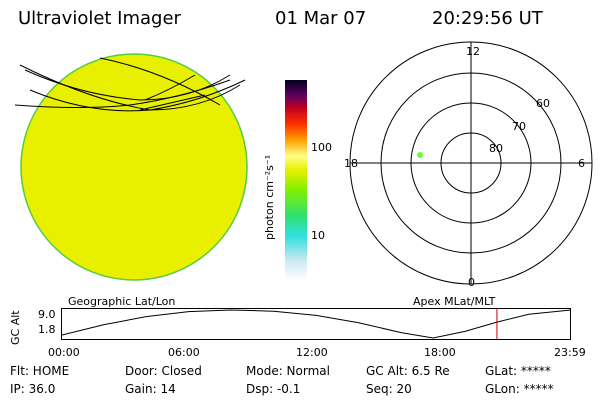  I want to click on yaxis-label: GC Alt, so click(15, 327).